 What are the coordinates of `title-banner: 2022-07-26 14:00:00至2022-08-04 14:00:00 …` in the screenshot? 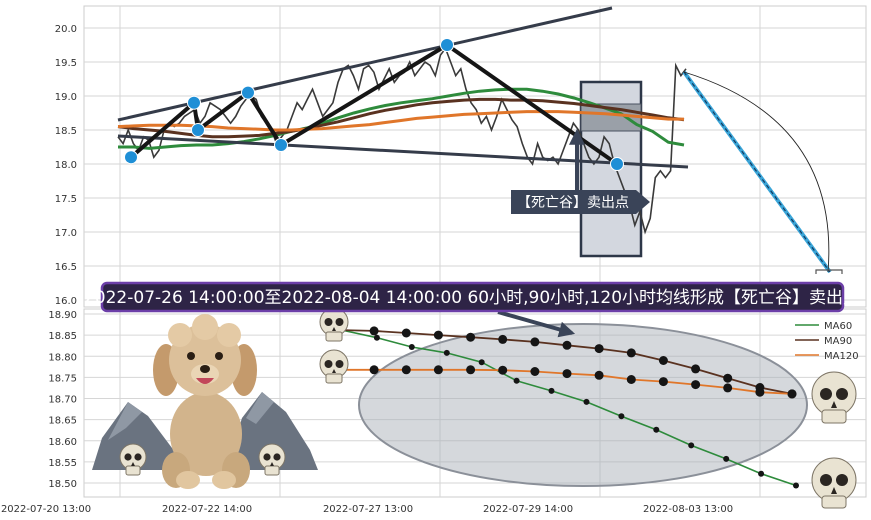 It's located at (472, 297).